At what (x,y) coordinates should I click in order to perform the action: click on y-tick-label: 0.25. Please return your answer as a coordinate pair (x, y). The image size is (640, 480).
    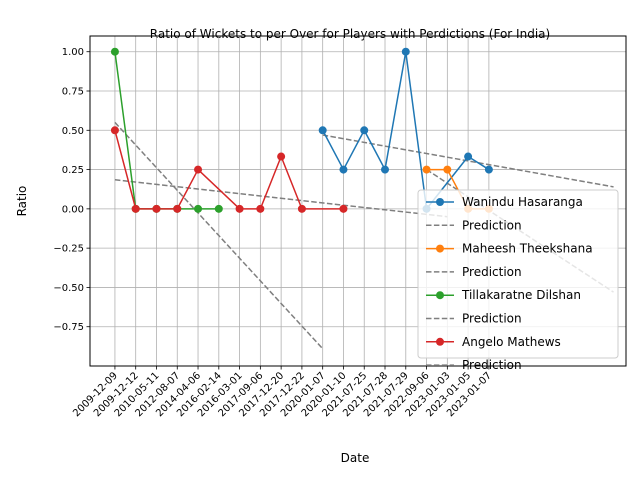
    Looking at the image, I should click on (73, 170).